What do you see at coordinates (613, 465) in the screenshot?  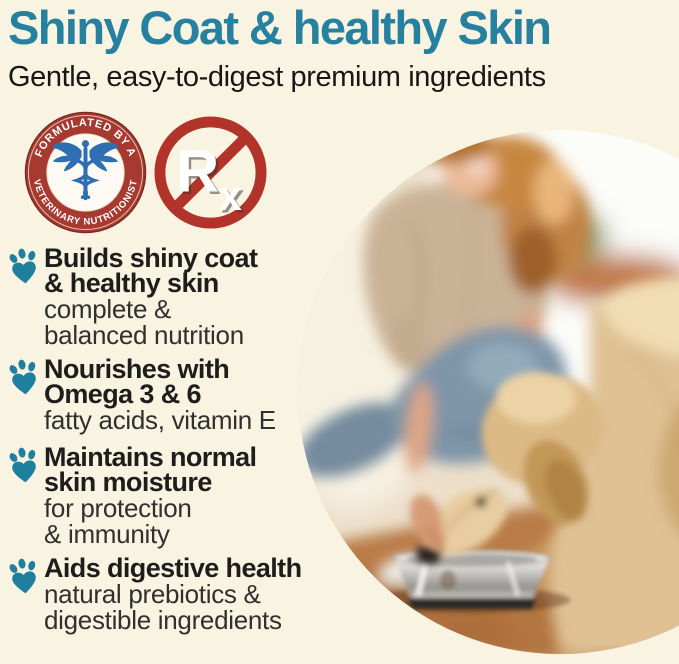 I see `dog-body` at bounding box center [613, 465].